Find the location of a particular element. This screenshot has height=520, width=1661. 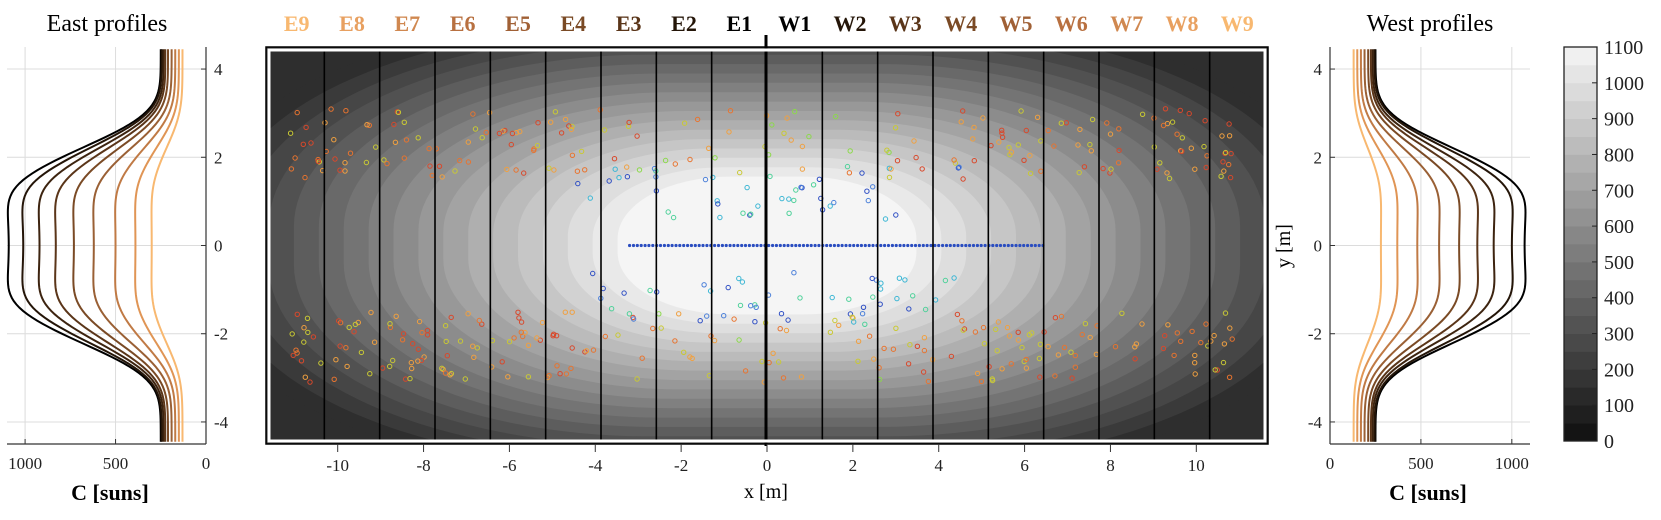

column-label-E9: E9 is located at coordinates (297, 23).